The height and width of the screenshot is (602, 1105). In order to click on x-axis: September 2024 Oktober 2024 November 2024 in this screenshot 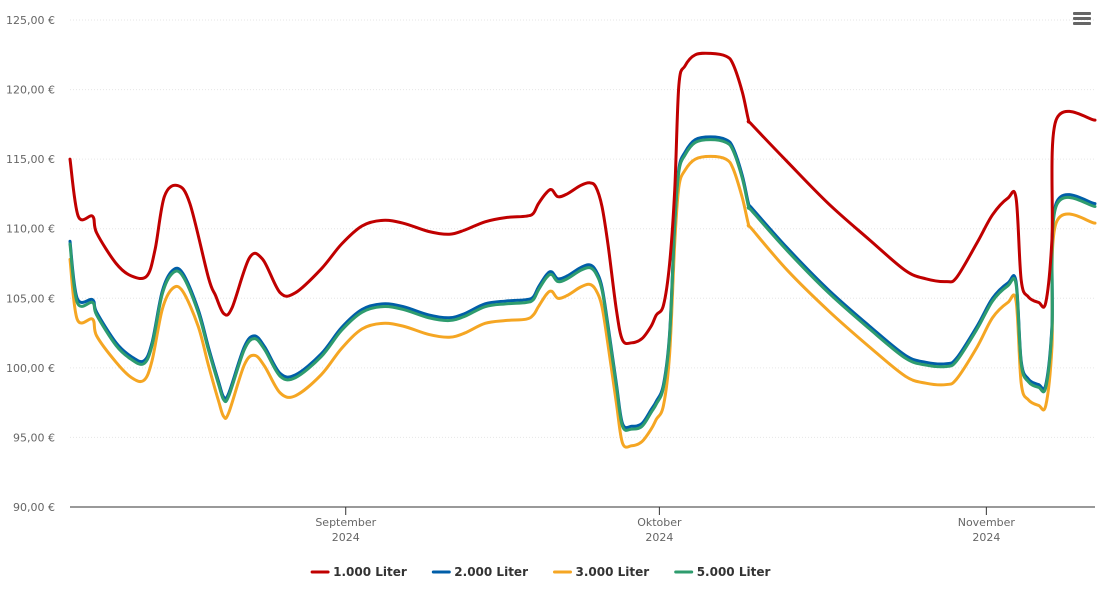, I will do `click(582, 525)`.